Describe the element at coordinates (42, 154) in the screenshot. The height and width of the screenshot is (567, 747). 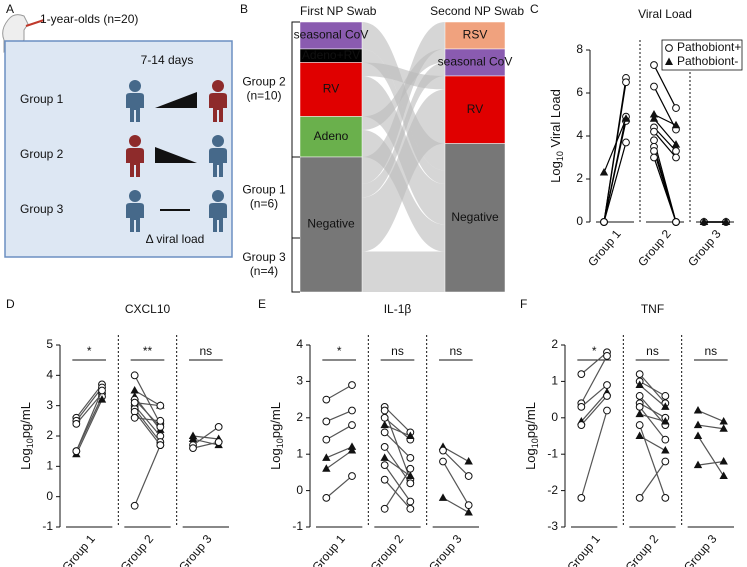
I see `group-label: Group 2` at that location.